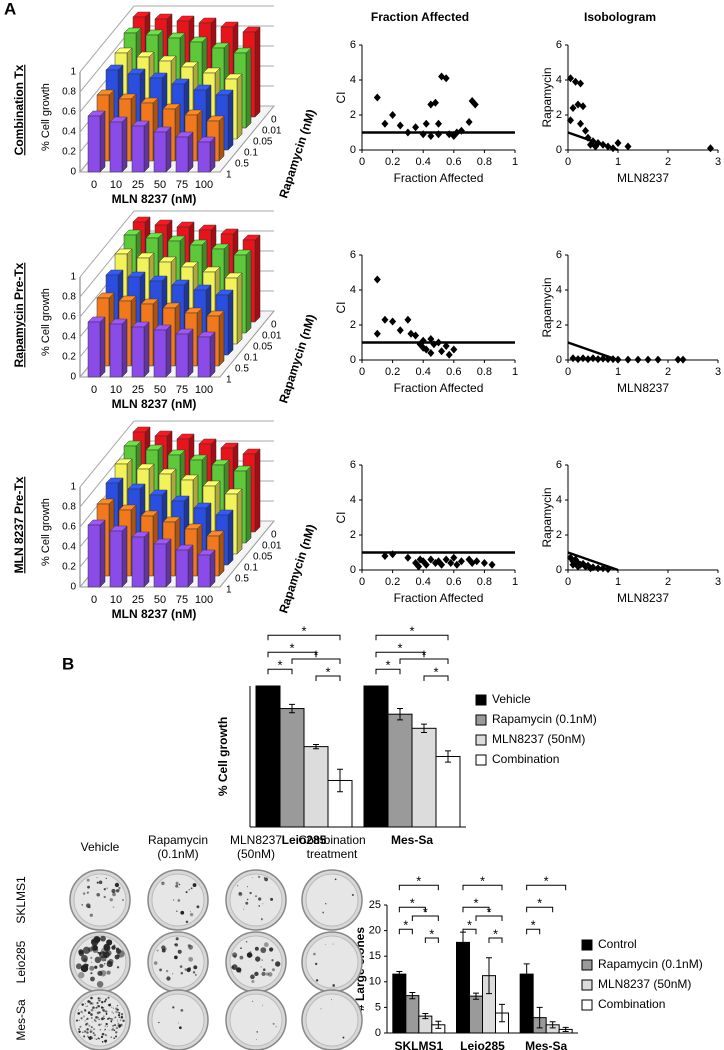 This screenshot has height=1050, width=724. What do you see at coordinates (375, 931) in the screenshot?
I see `y-tick-label: 20` at bounding box center [375, 931].